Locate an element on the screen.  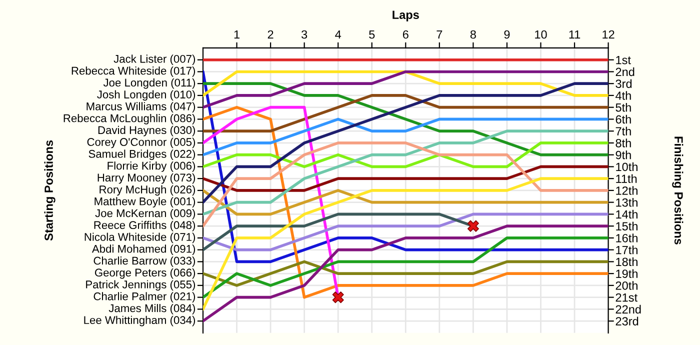
y-tick-label: 7th is located at coordinates (623, 131).